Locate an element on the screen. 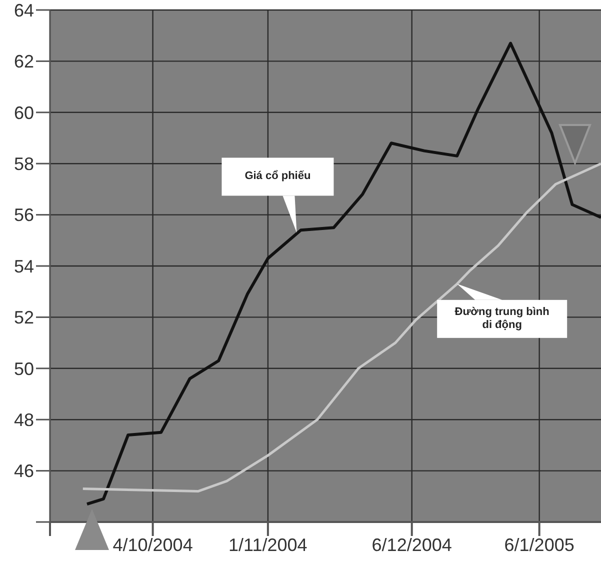  annotation: Đường trung bình di động is located at coordinates (502, 319).